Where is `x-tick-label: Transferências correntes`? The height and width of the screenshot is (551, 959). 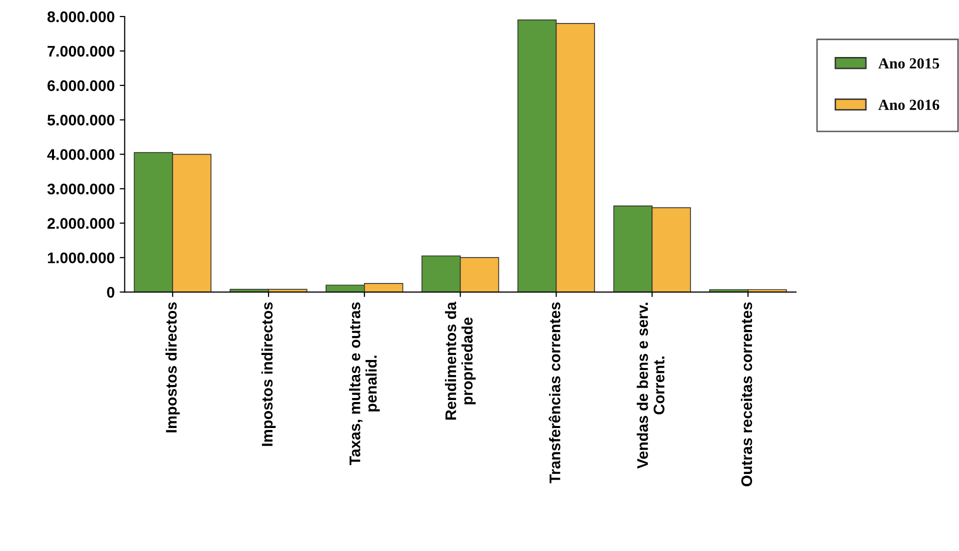 x-tick-label: Transferências correntes is located at coordinates (554, 393).